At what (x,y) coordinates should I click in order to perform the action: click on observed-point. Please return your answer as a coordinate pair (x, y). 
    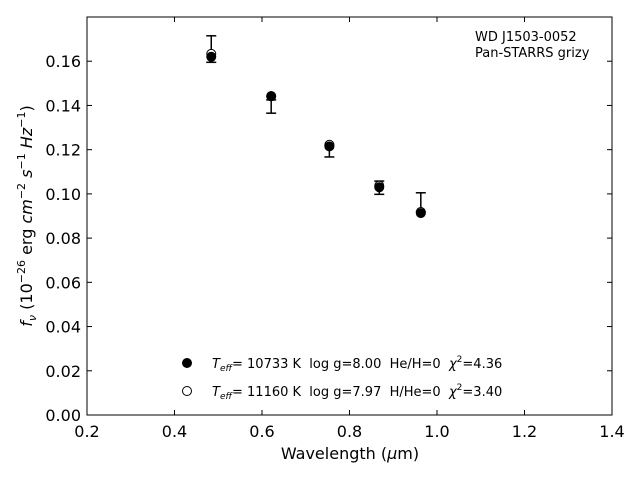
    Looking at the image, I should click on (271, 106).